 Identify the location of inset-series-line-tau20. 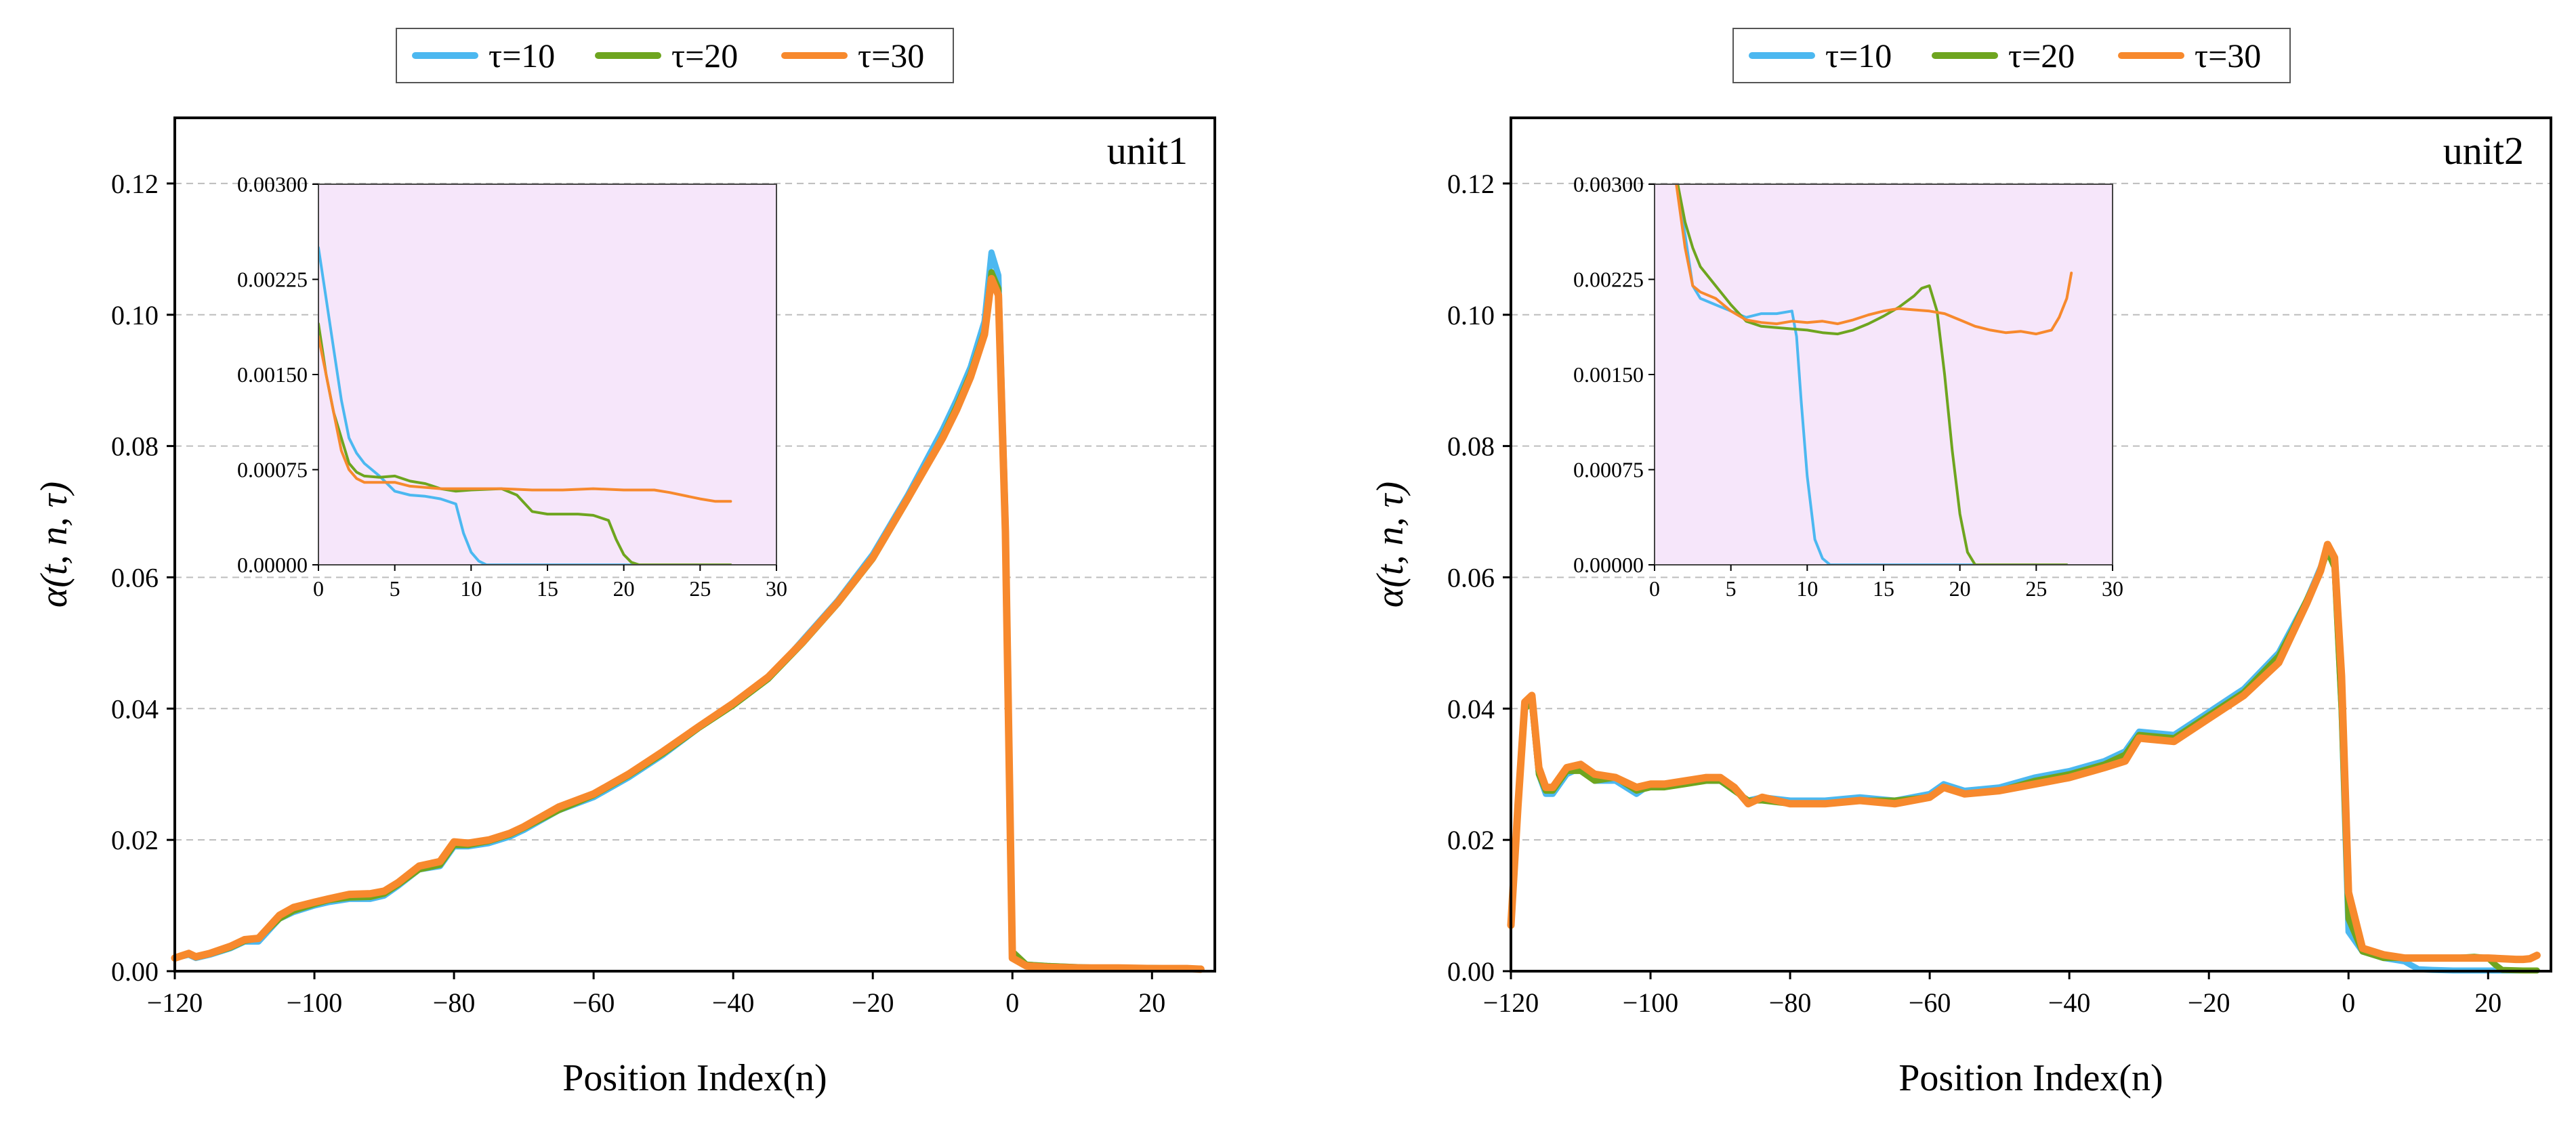
(1872, 375).